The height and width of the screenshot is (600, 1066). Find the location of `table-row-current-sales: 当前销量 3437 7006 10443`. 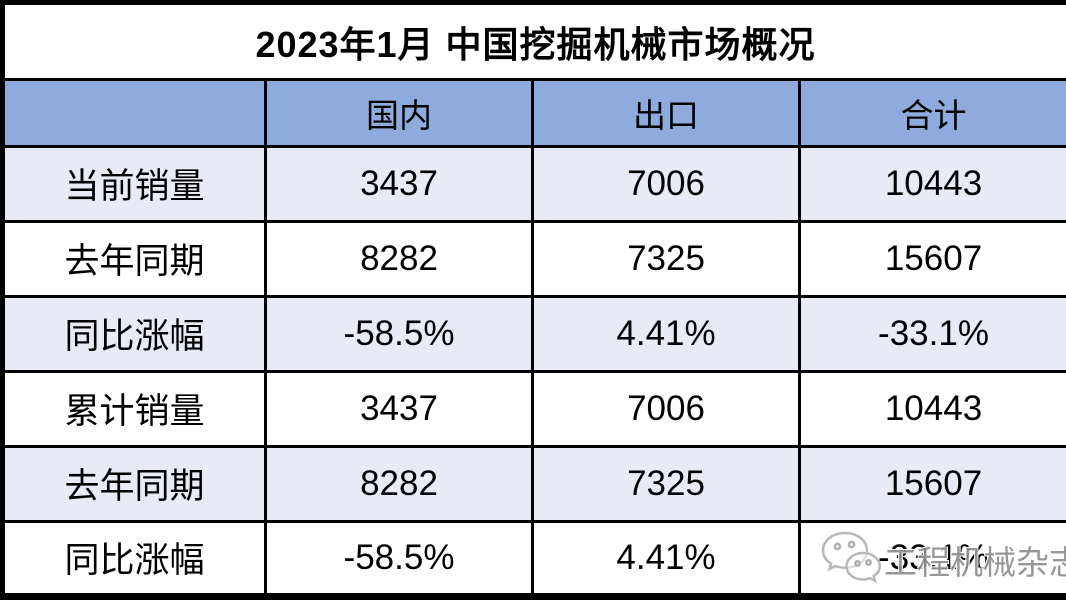

table-row-current-sales: 当前销量 3437 7006 10443 is located at coordinates (533, 183).